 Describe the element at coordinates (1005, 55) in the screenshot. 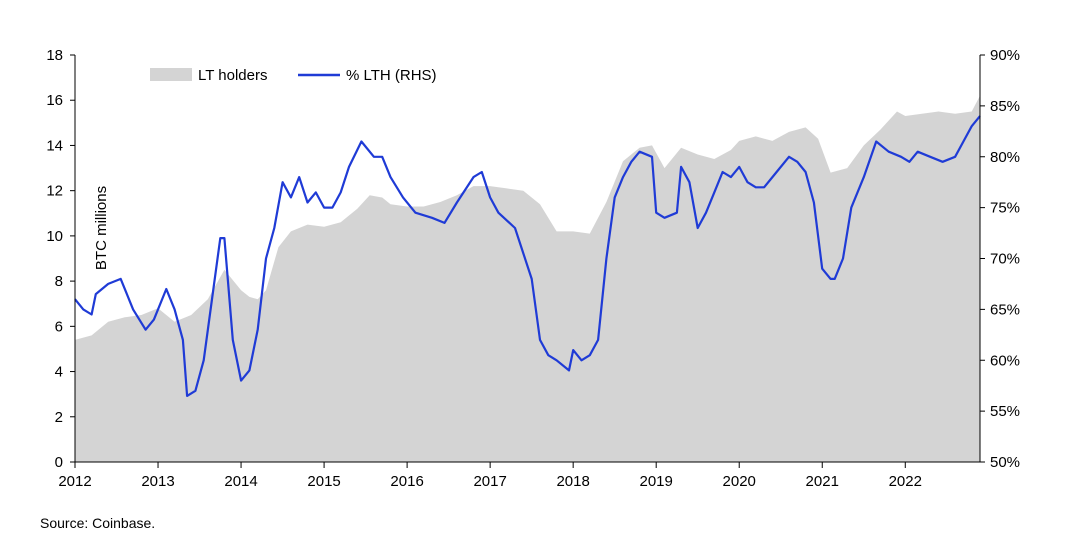

I see `y-right-tick-label: 90%` at that location.